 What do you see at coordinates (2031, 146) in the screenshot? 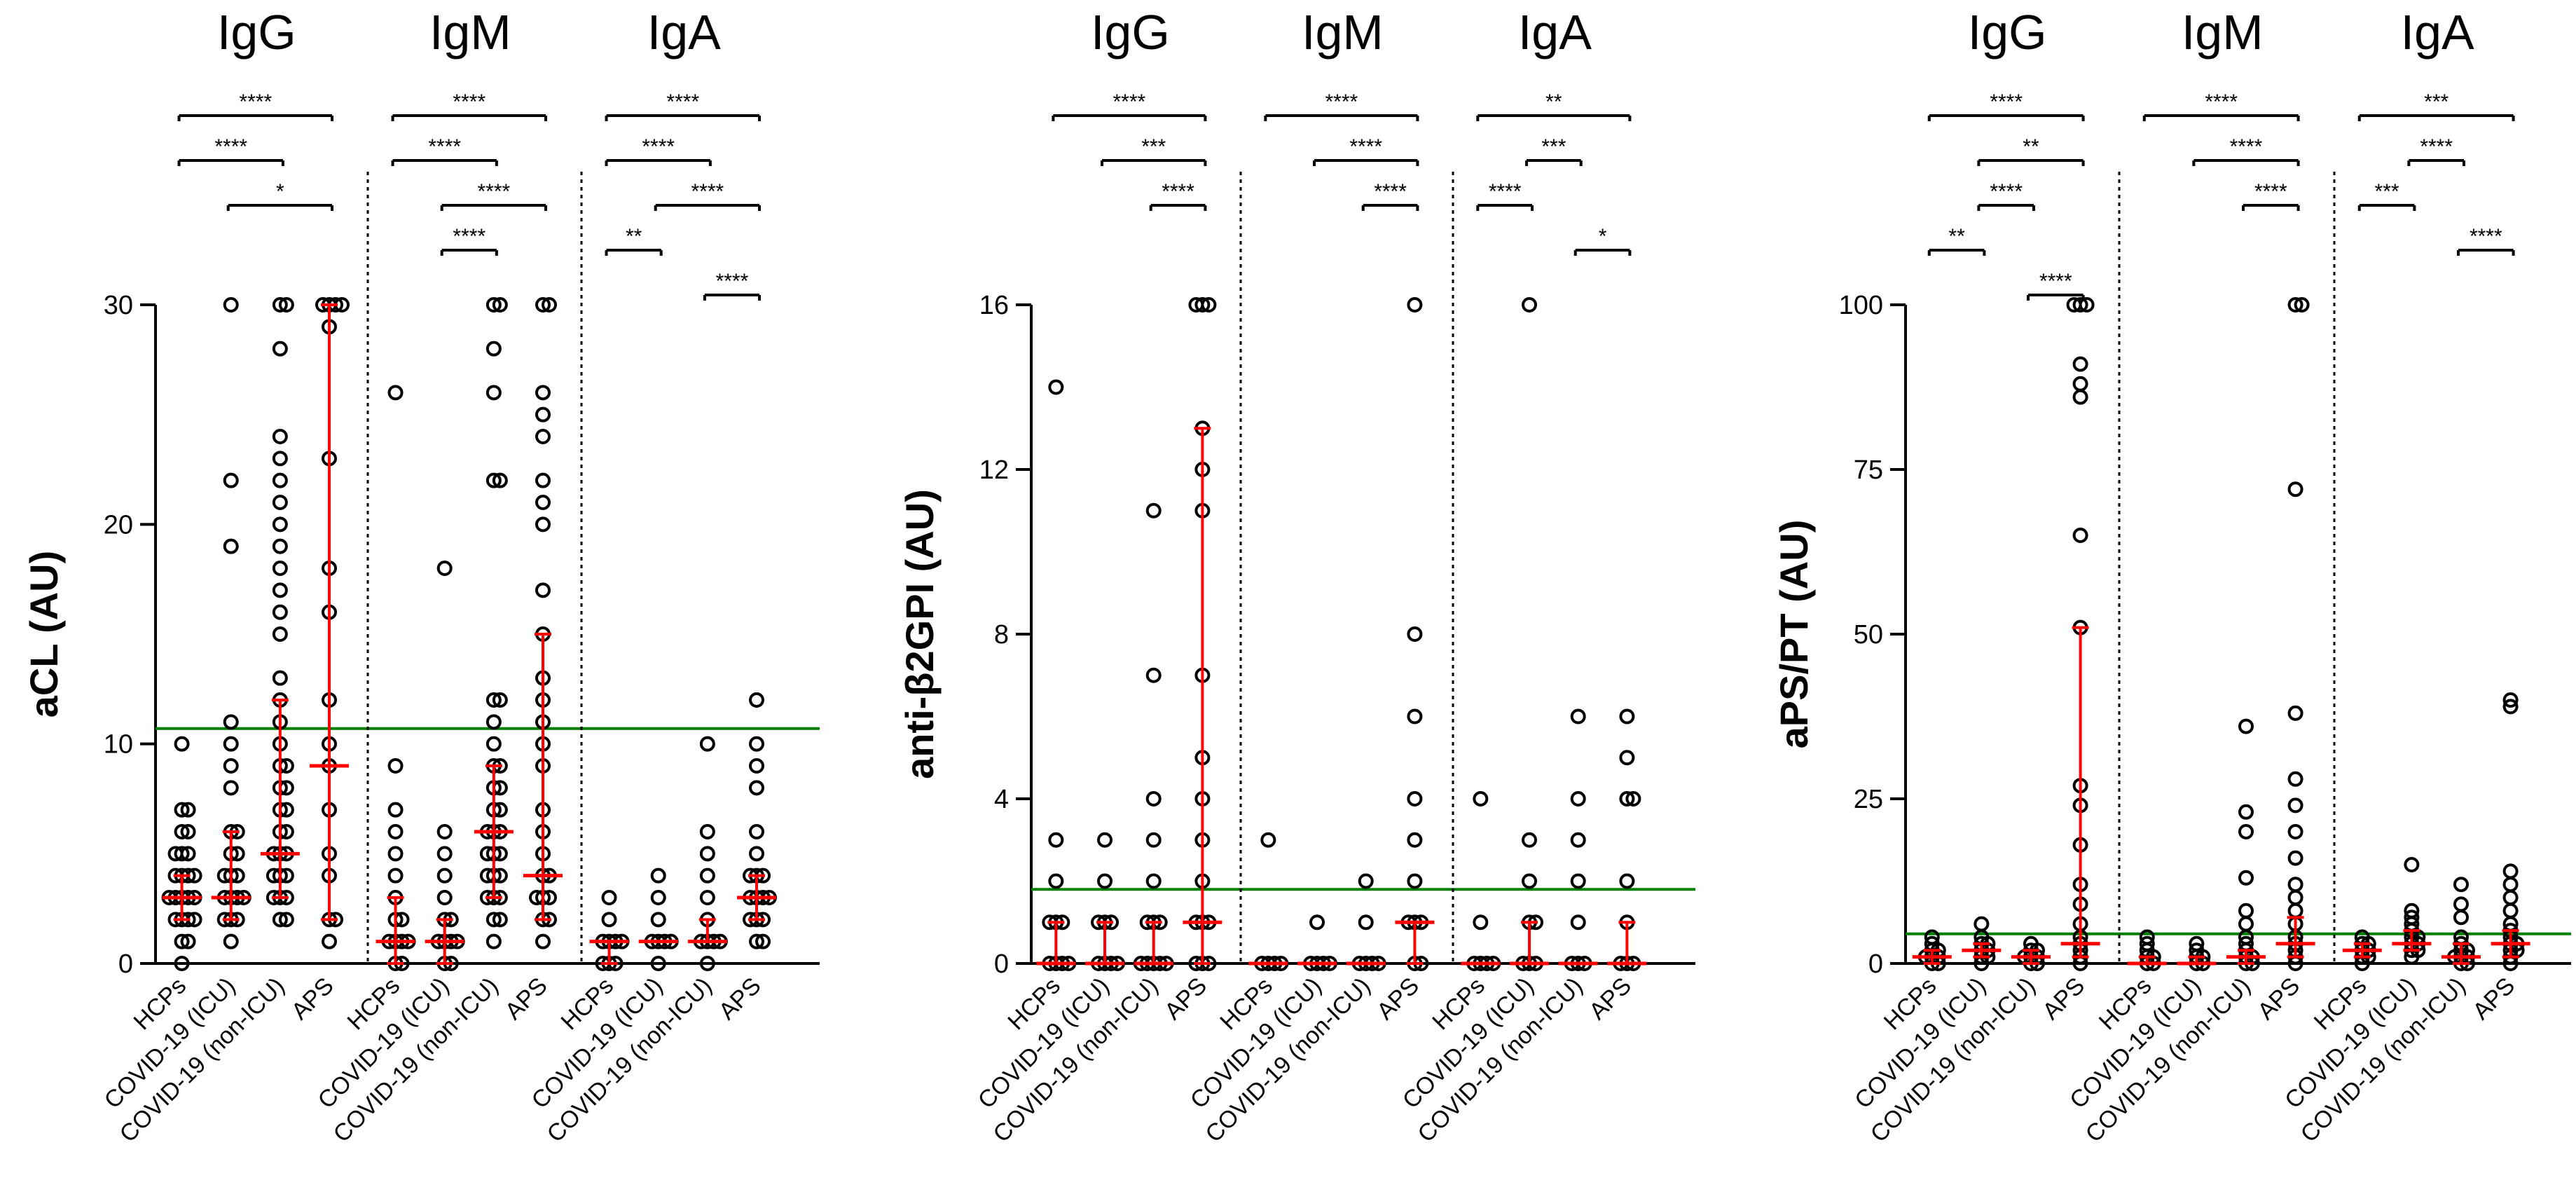
I see `significance-label: **` at bounding box center [2031, 146].